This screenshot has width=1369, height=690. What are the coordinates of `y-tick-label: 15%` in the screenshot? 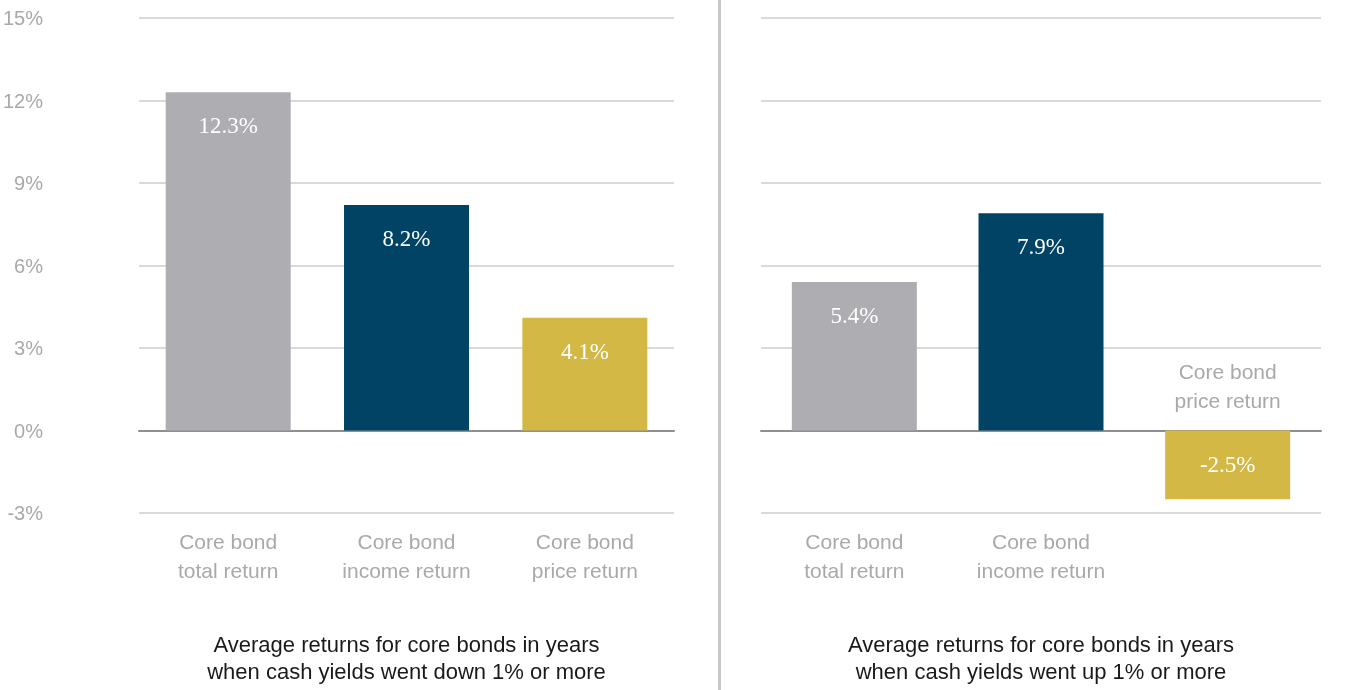 It's located at (23, 18).